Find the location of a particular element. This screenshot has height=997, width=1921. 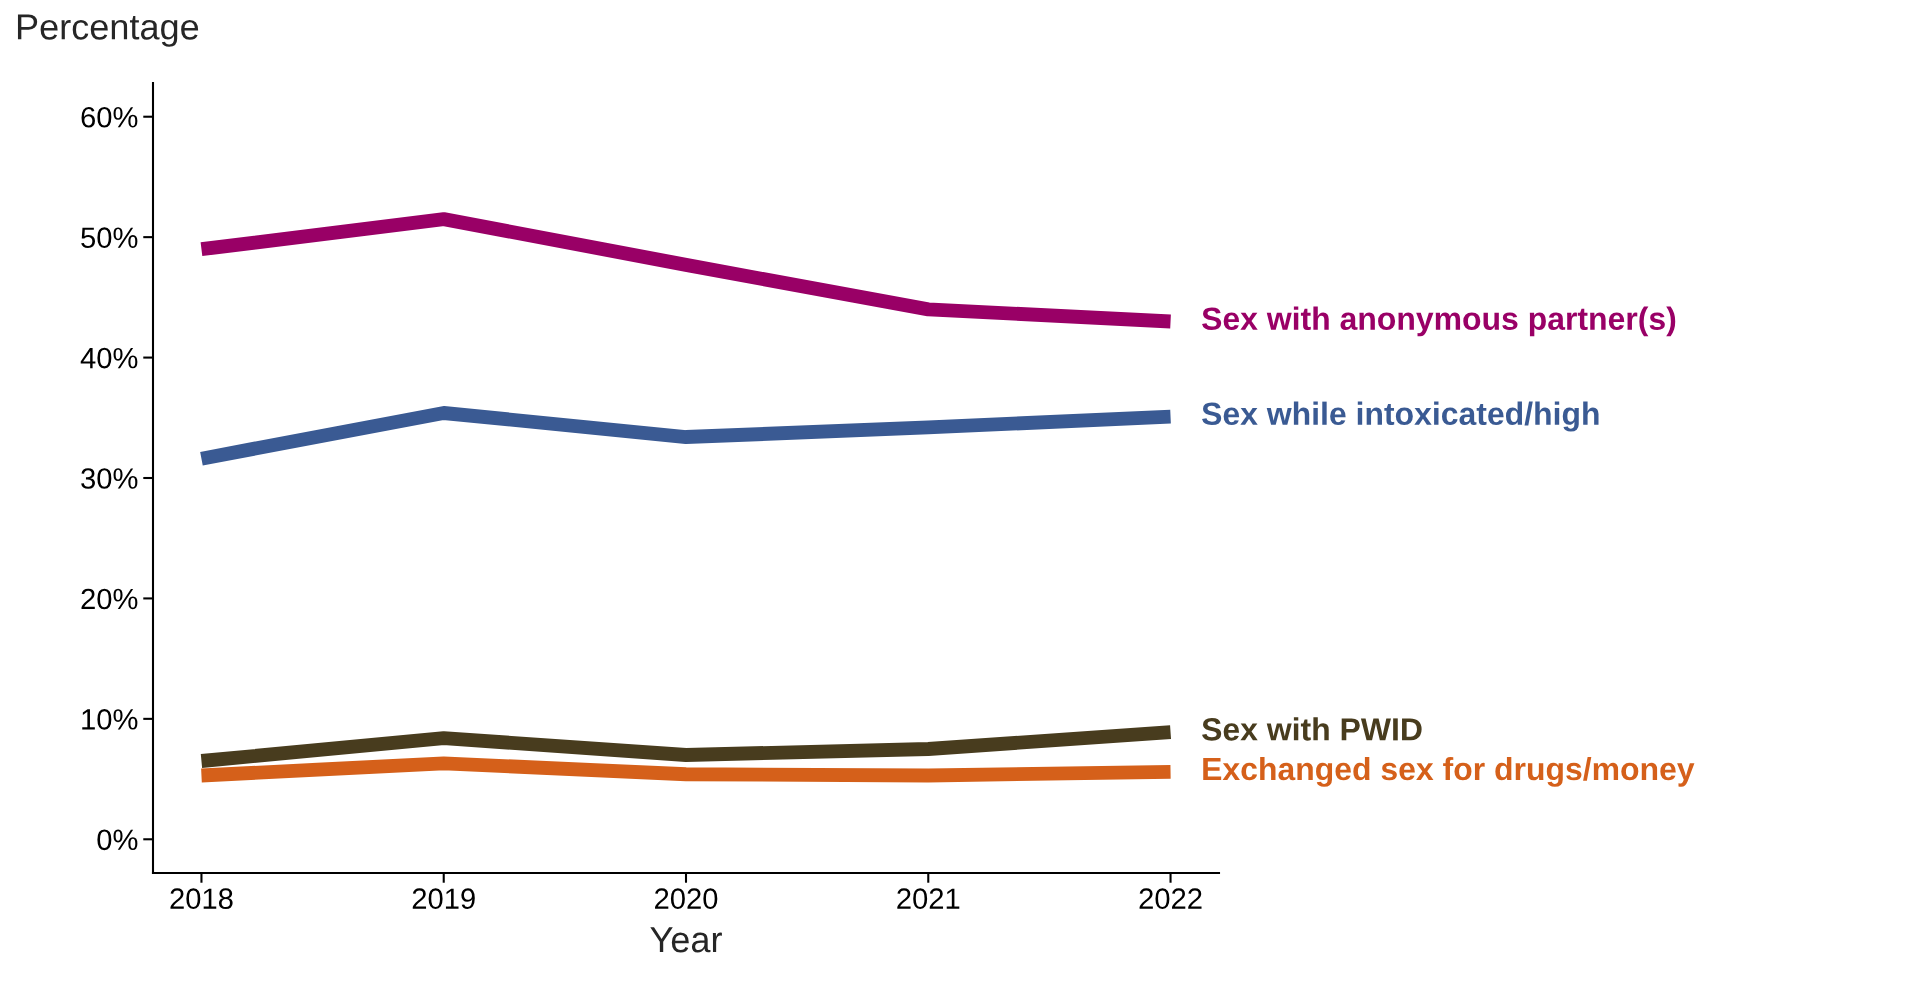

y-tick-label: 50% is located at coordinates (109, 237).